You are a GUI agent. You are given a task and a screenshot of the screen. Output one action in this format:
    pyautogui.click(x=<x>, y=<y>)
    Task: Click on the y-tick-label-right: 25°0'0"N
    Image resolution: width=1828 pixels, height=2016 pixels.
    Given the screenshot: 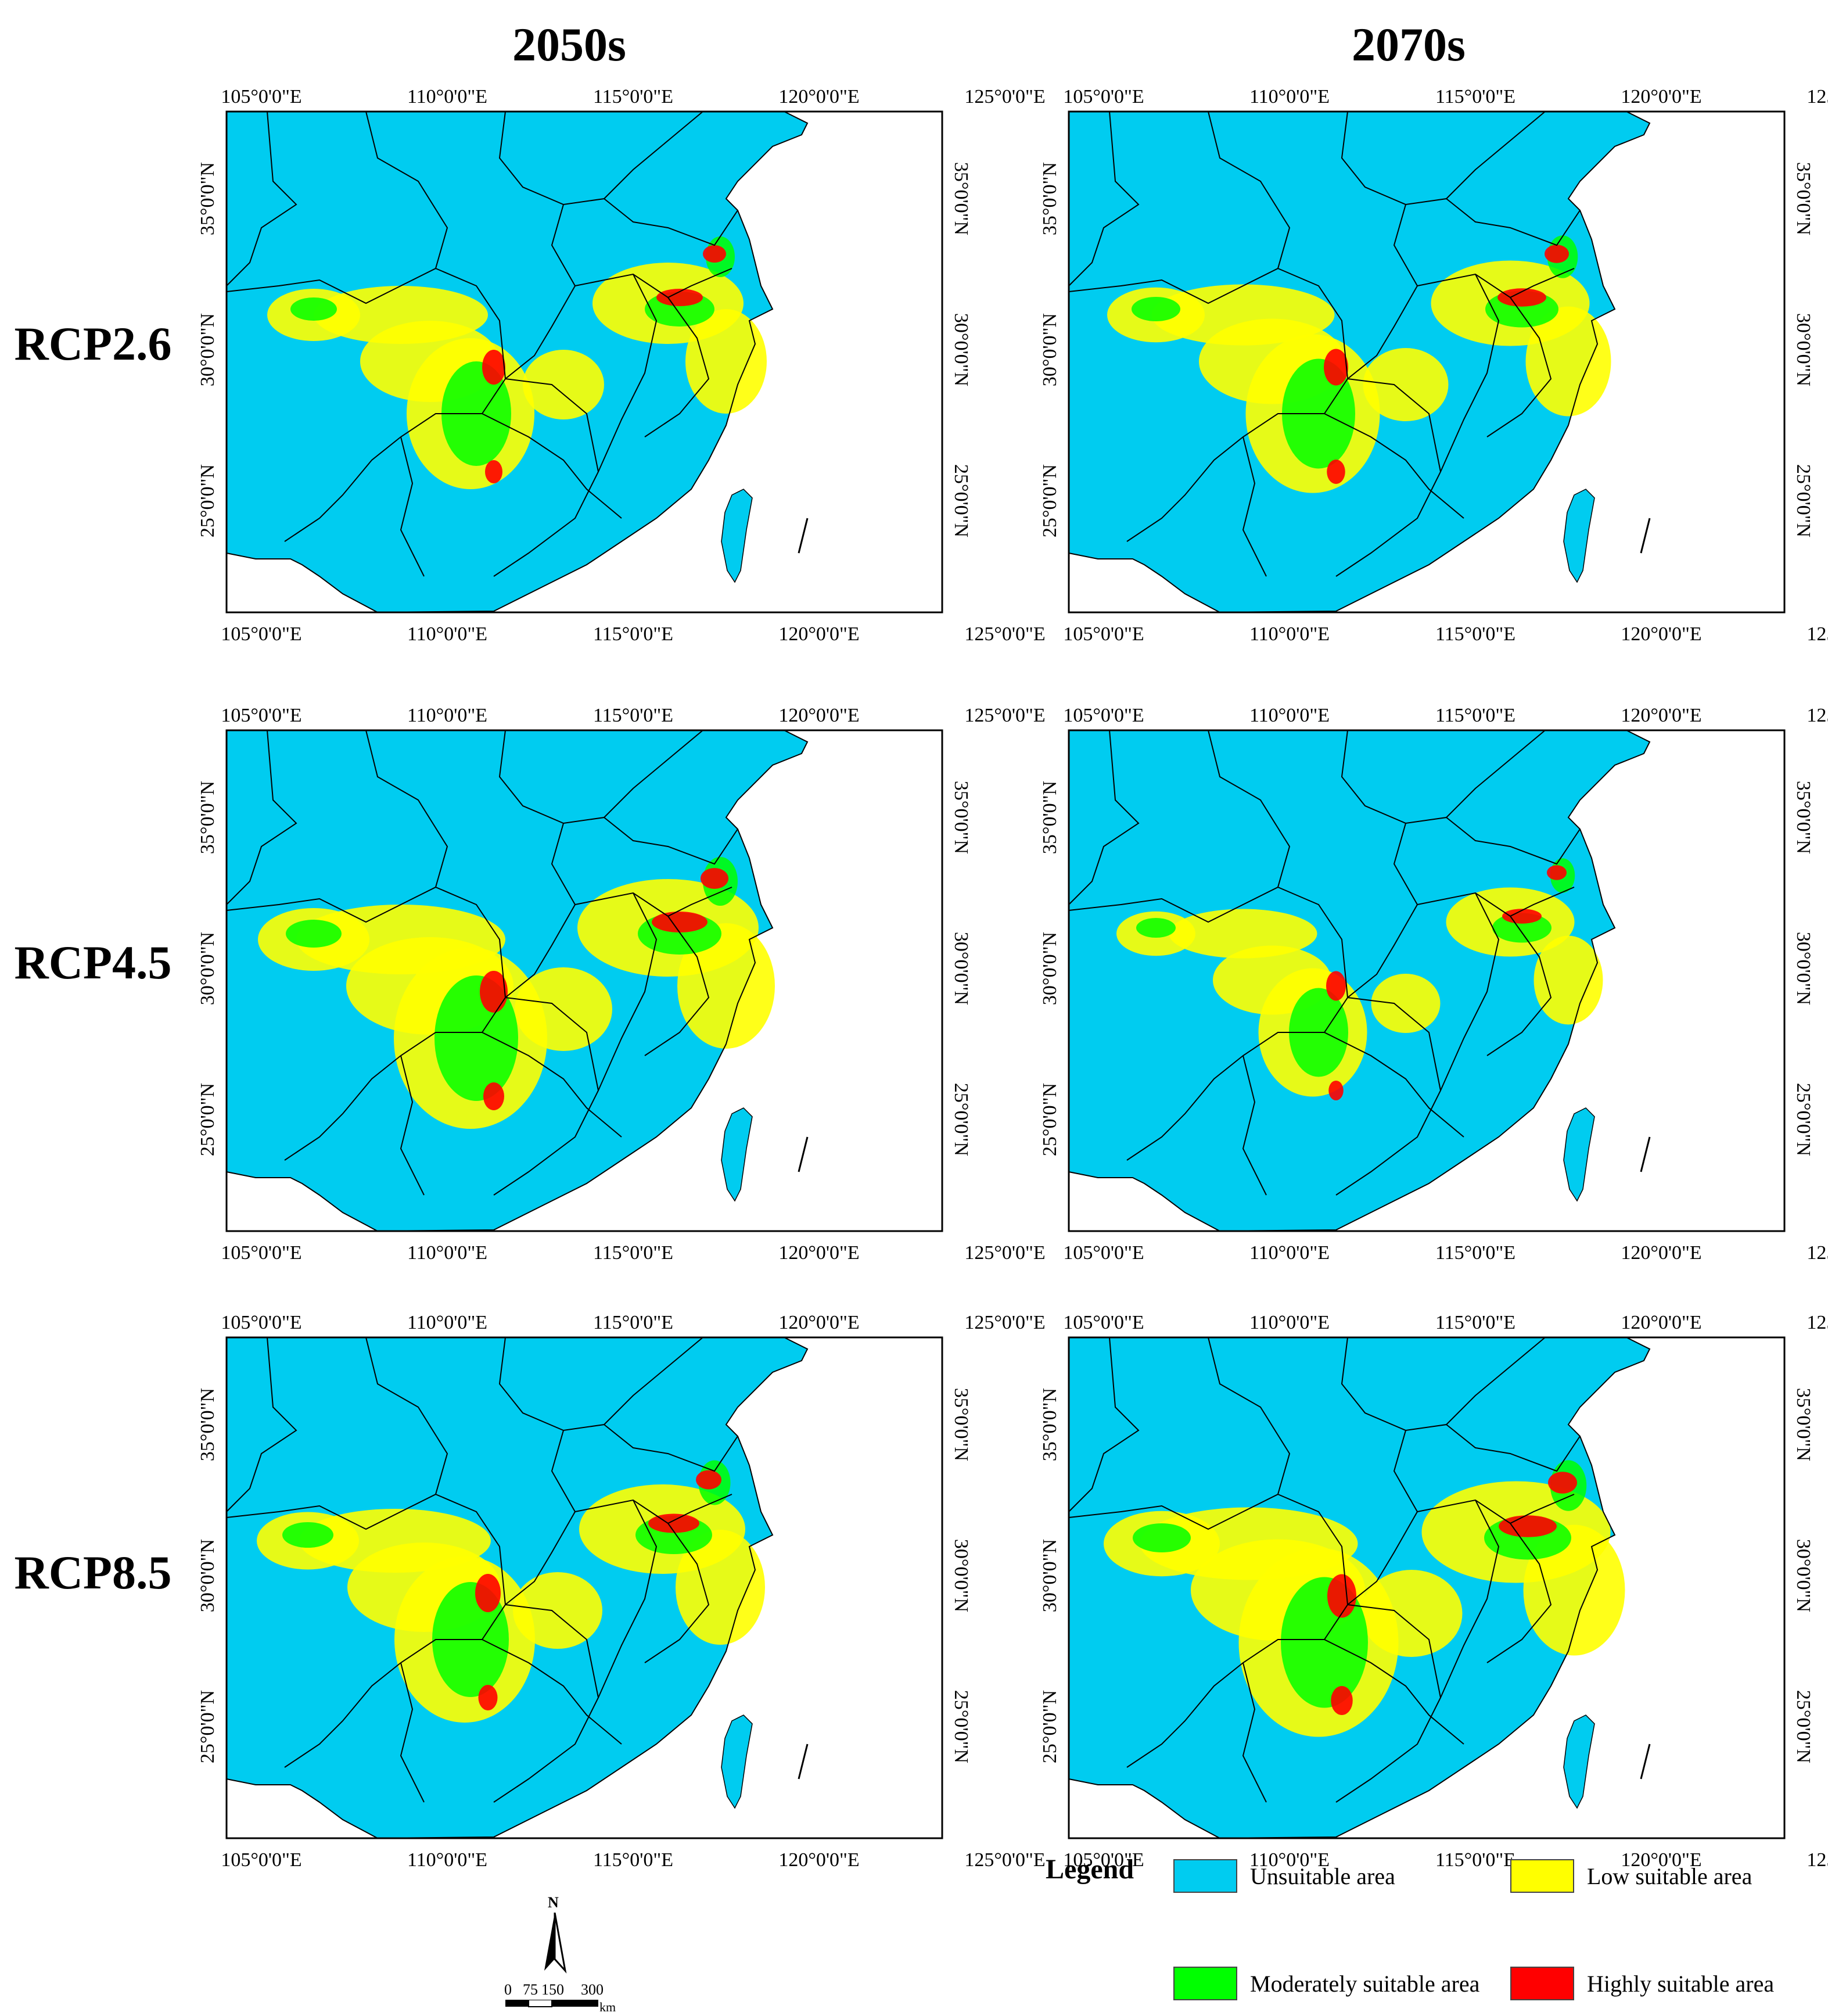 What is the action you would take?
    pyautogui.click(x=1803, y=1726)
    